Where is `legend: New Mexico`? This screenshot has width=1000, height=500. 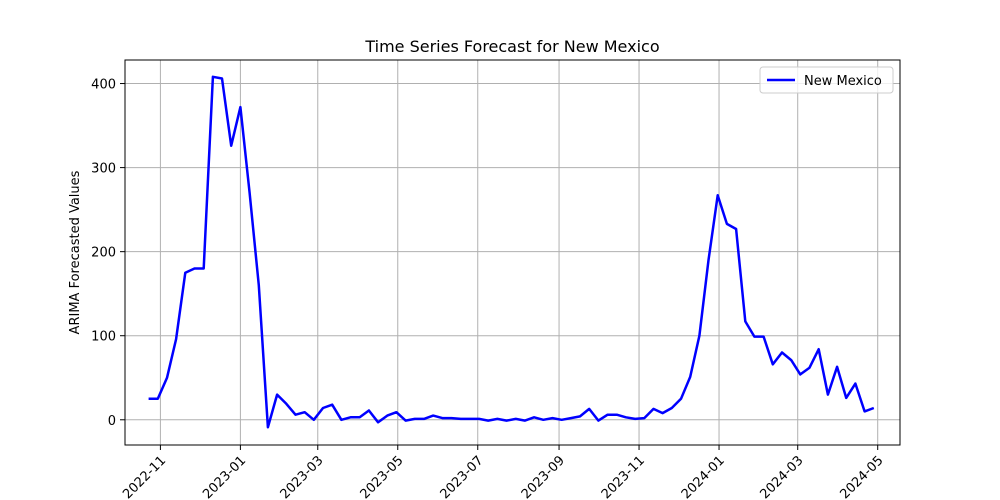
legend: New Mexico is located at coordinates (826, 80).